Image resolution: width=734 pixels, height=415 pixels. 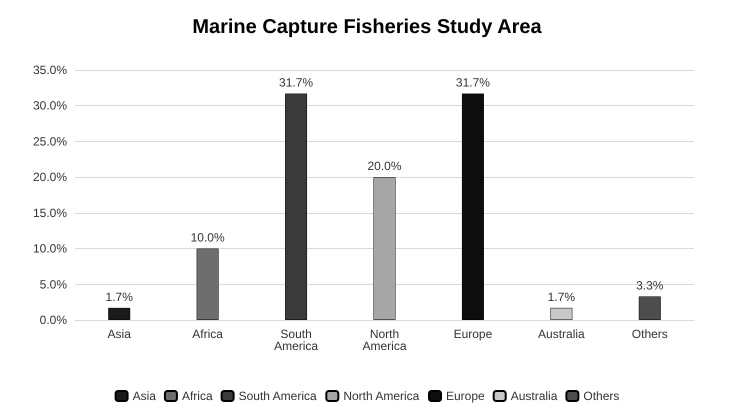 What do you see at coordinates (207, 237) in the screenshot?
I see `data-label: 10.0%` at bounding box center [207, 237].